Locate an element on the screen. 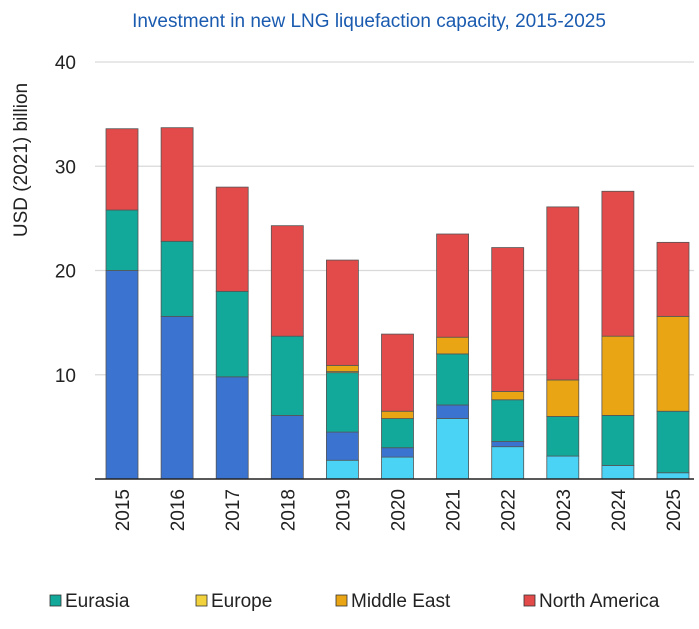 This screenshot has width=699, height=629. bar-group-2018 is located at coordinates (287, 352).